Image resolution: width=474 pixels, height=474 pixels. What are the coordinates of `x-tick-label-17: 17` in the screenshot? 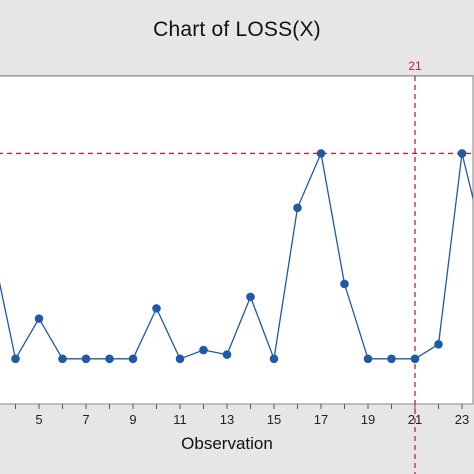 It's located at (321, 419).